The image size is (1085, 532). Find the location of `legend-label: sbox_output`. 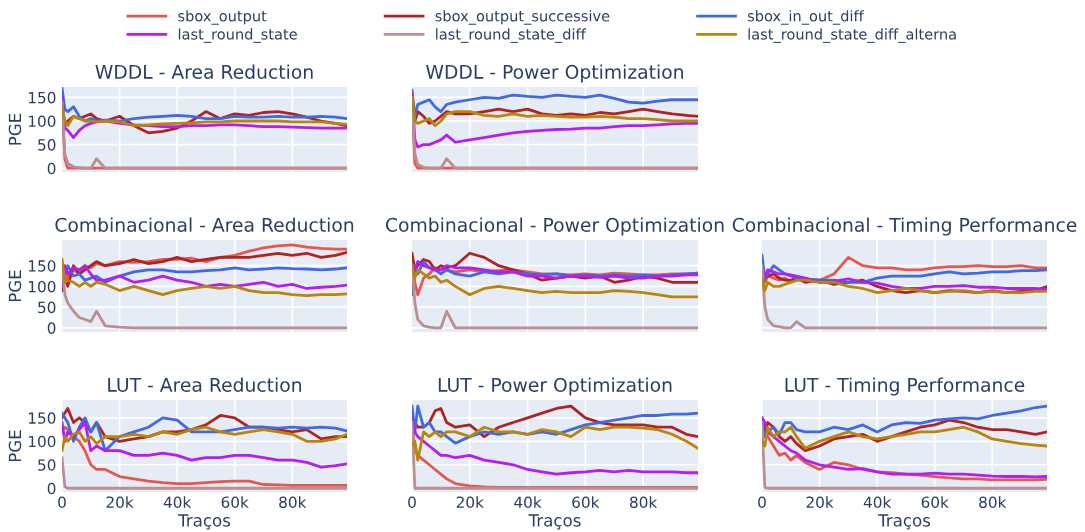

legend-label: sbox_output is located at coordinates (222, 17).